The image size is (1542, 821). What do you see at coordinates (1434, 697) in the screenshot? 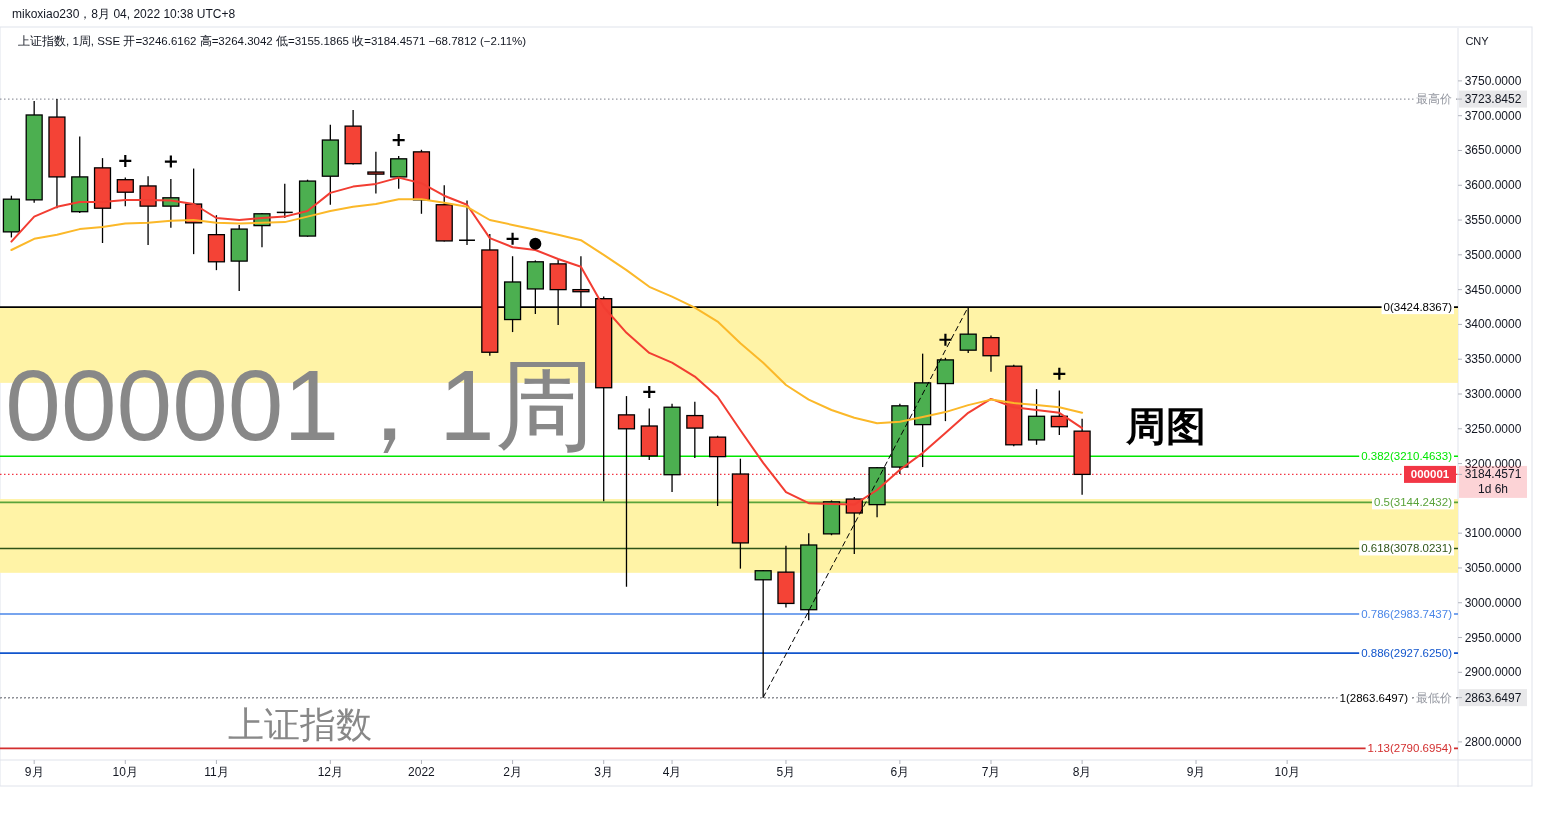
I see `ref-line-label: 最低价` at bounding box center [1434, 697].